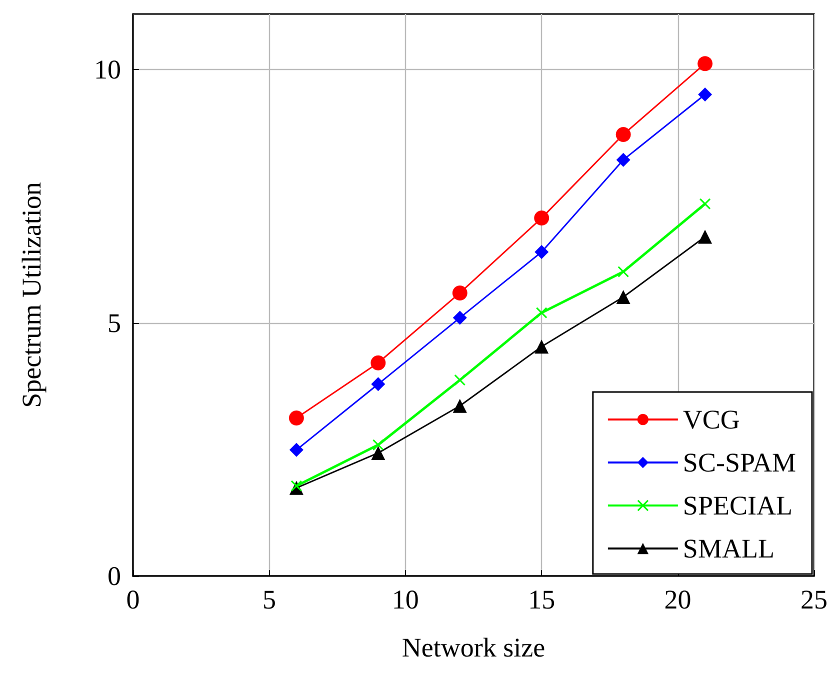  What do you see at coordinates (107, 69) in the screenshot?
I see `y-tick-label: 10` at bounding box center [107, 69].